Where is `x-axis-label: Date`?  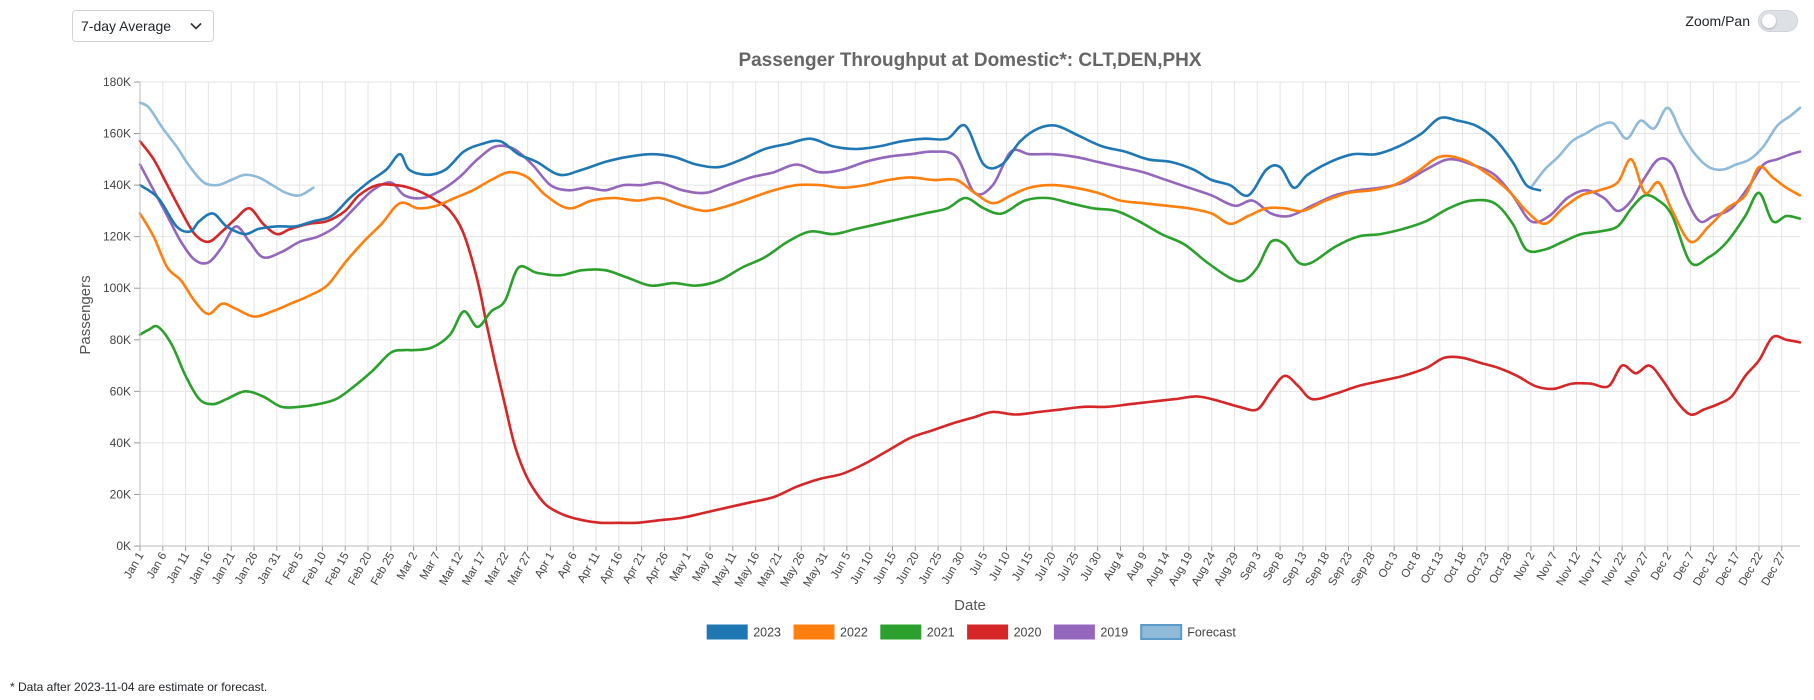
x-axis-label: Date is located at coordinates (970, 605).